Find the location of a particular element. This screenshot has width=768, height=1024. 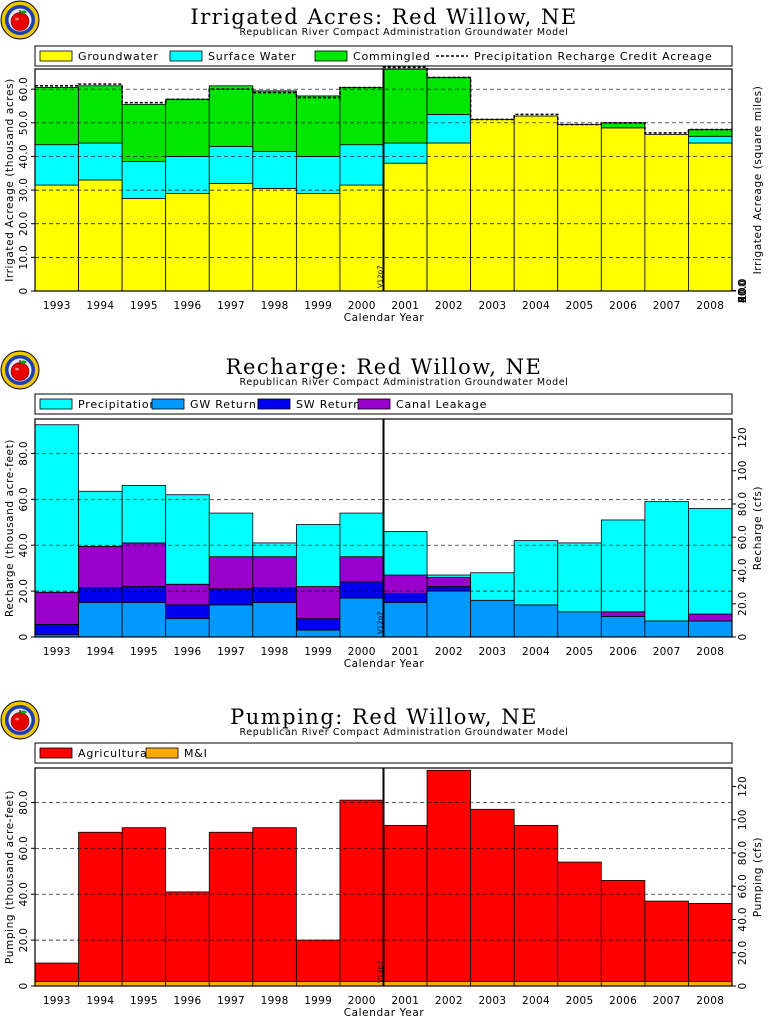

bar-1997-m-i is located at coordinates (231, 984).